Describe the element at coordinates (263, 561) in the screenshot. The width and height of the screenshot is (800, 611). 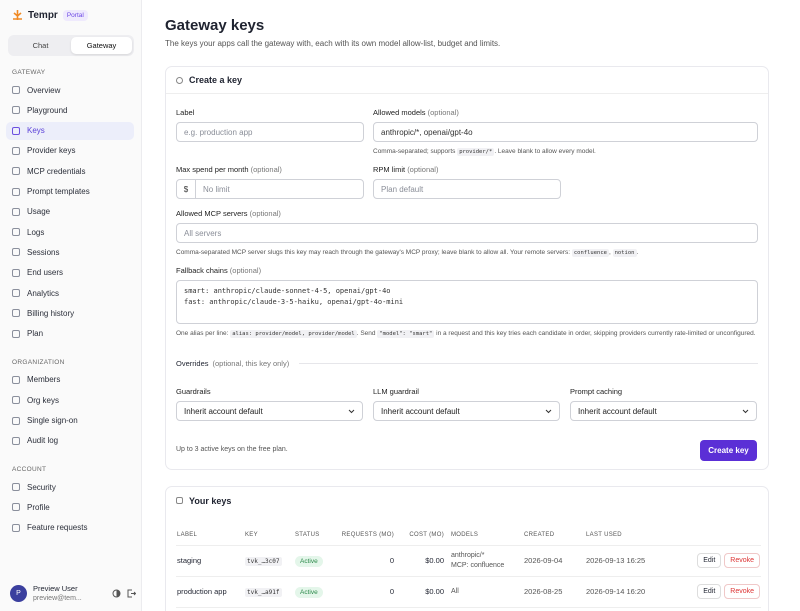
I see `key: tvk_…3c07` at that location.